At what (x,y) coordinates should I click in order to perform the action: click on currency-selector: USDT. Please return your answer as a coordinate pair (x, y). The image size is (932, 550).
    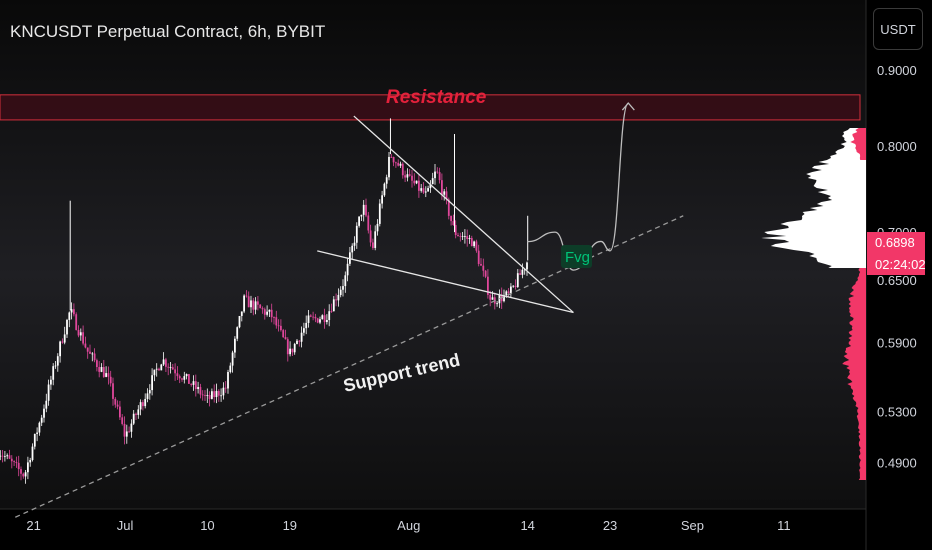
    Looking at the image, I should click on (898, 29).